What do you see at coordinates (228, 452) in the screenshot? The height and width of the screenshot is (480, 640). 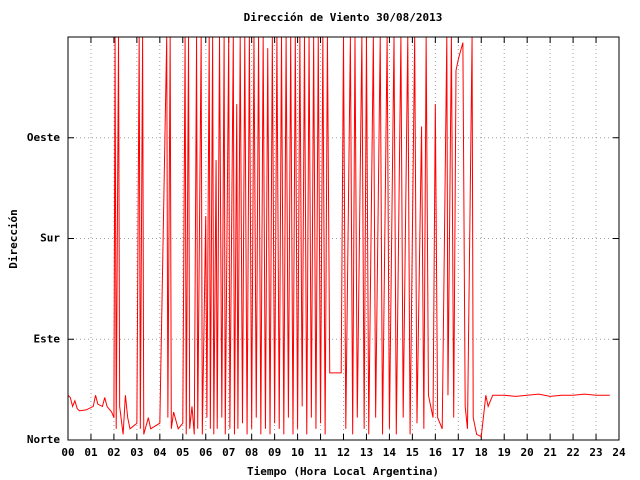 I see `x-tick-label: 07` at bounding box center [228, 452].